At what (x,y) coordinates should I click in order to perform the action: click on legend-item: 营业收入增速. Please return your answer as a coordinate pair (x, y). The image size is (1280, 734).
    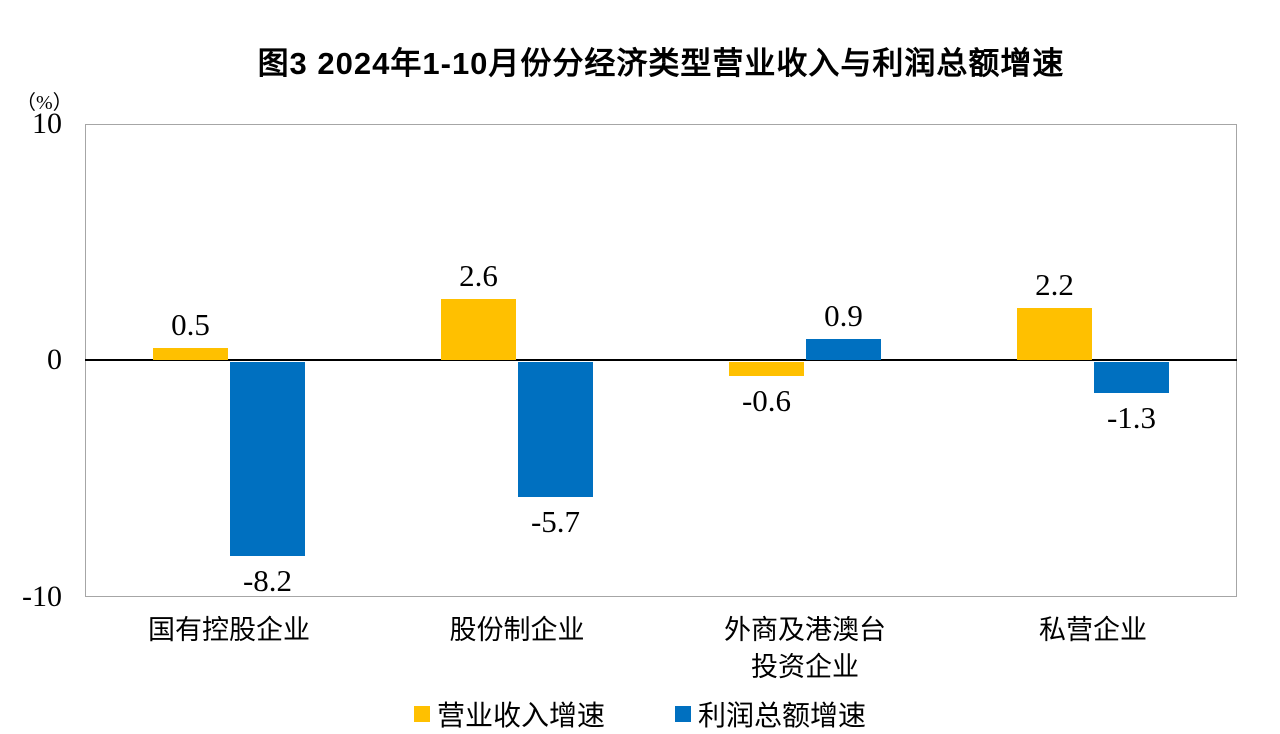
    Looking at the image, I should click on (509, 714).